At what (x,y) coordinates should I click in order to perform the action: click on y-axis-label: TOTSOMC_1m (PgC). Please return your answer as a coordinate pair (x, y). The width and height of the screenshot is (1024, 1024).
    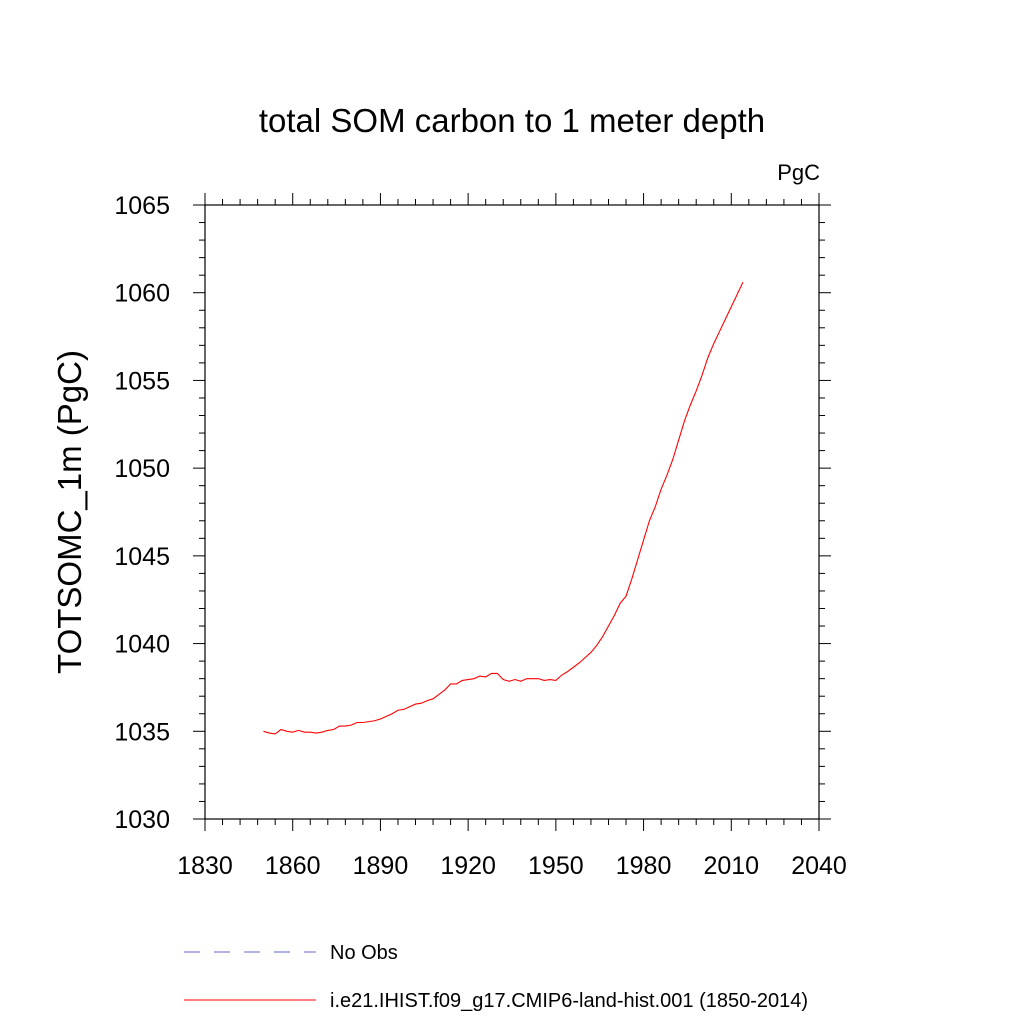
    Looking at the image, I should click on (69, 512).